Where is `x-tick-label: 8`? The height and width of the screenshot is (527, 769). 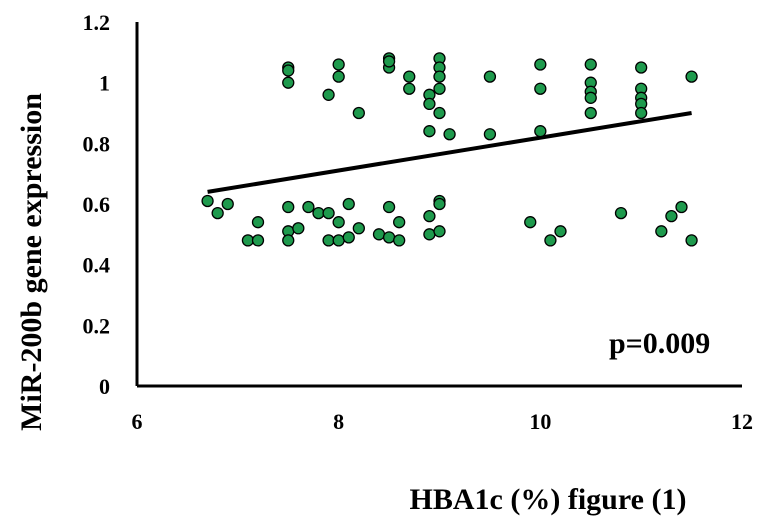
x-tick-label: 8 is located at coordinates (338, 421).